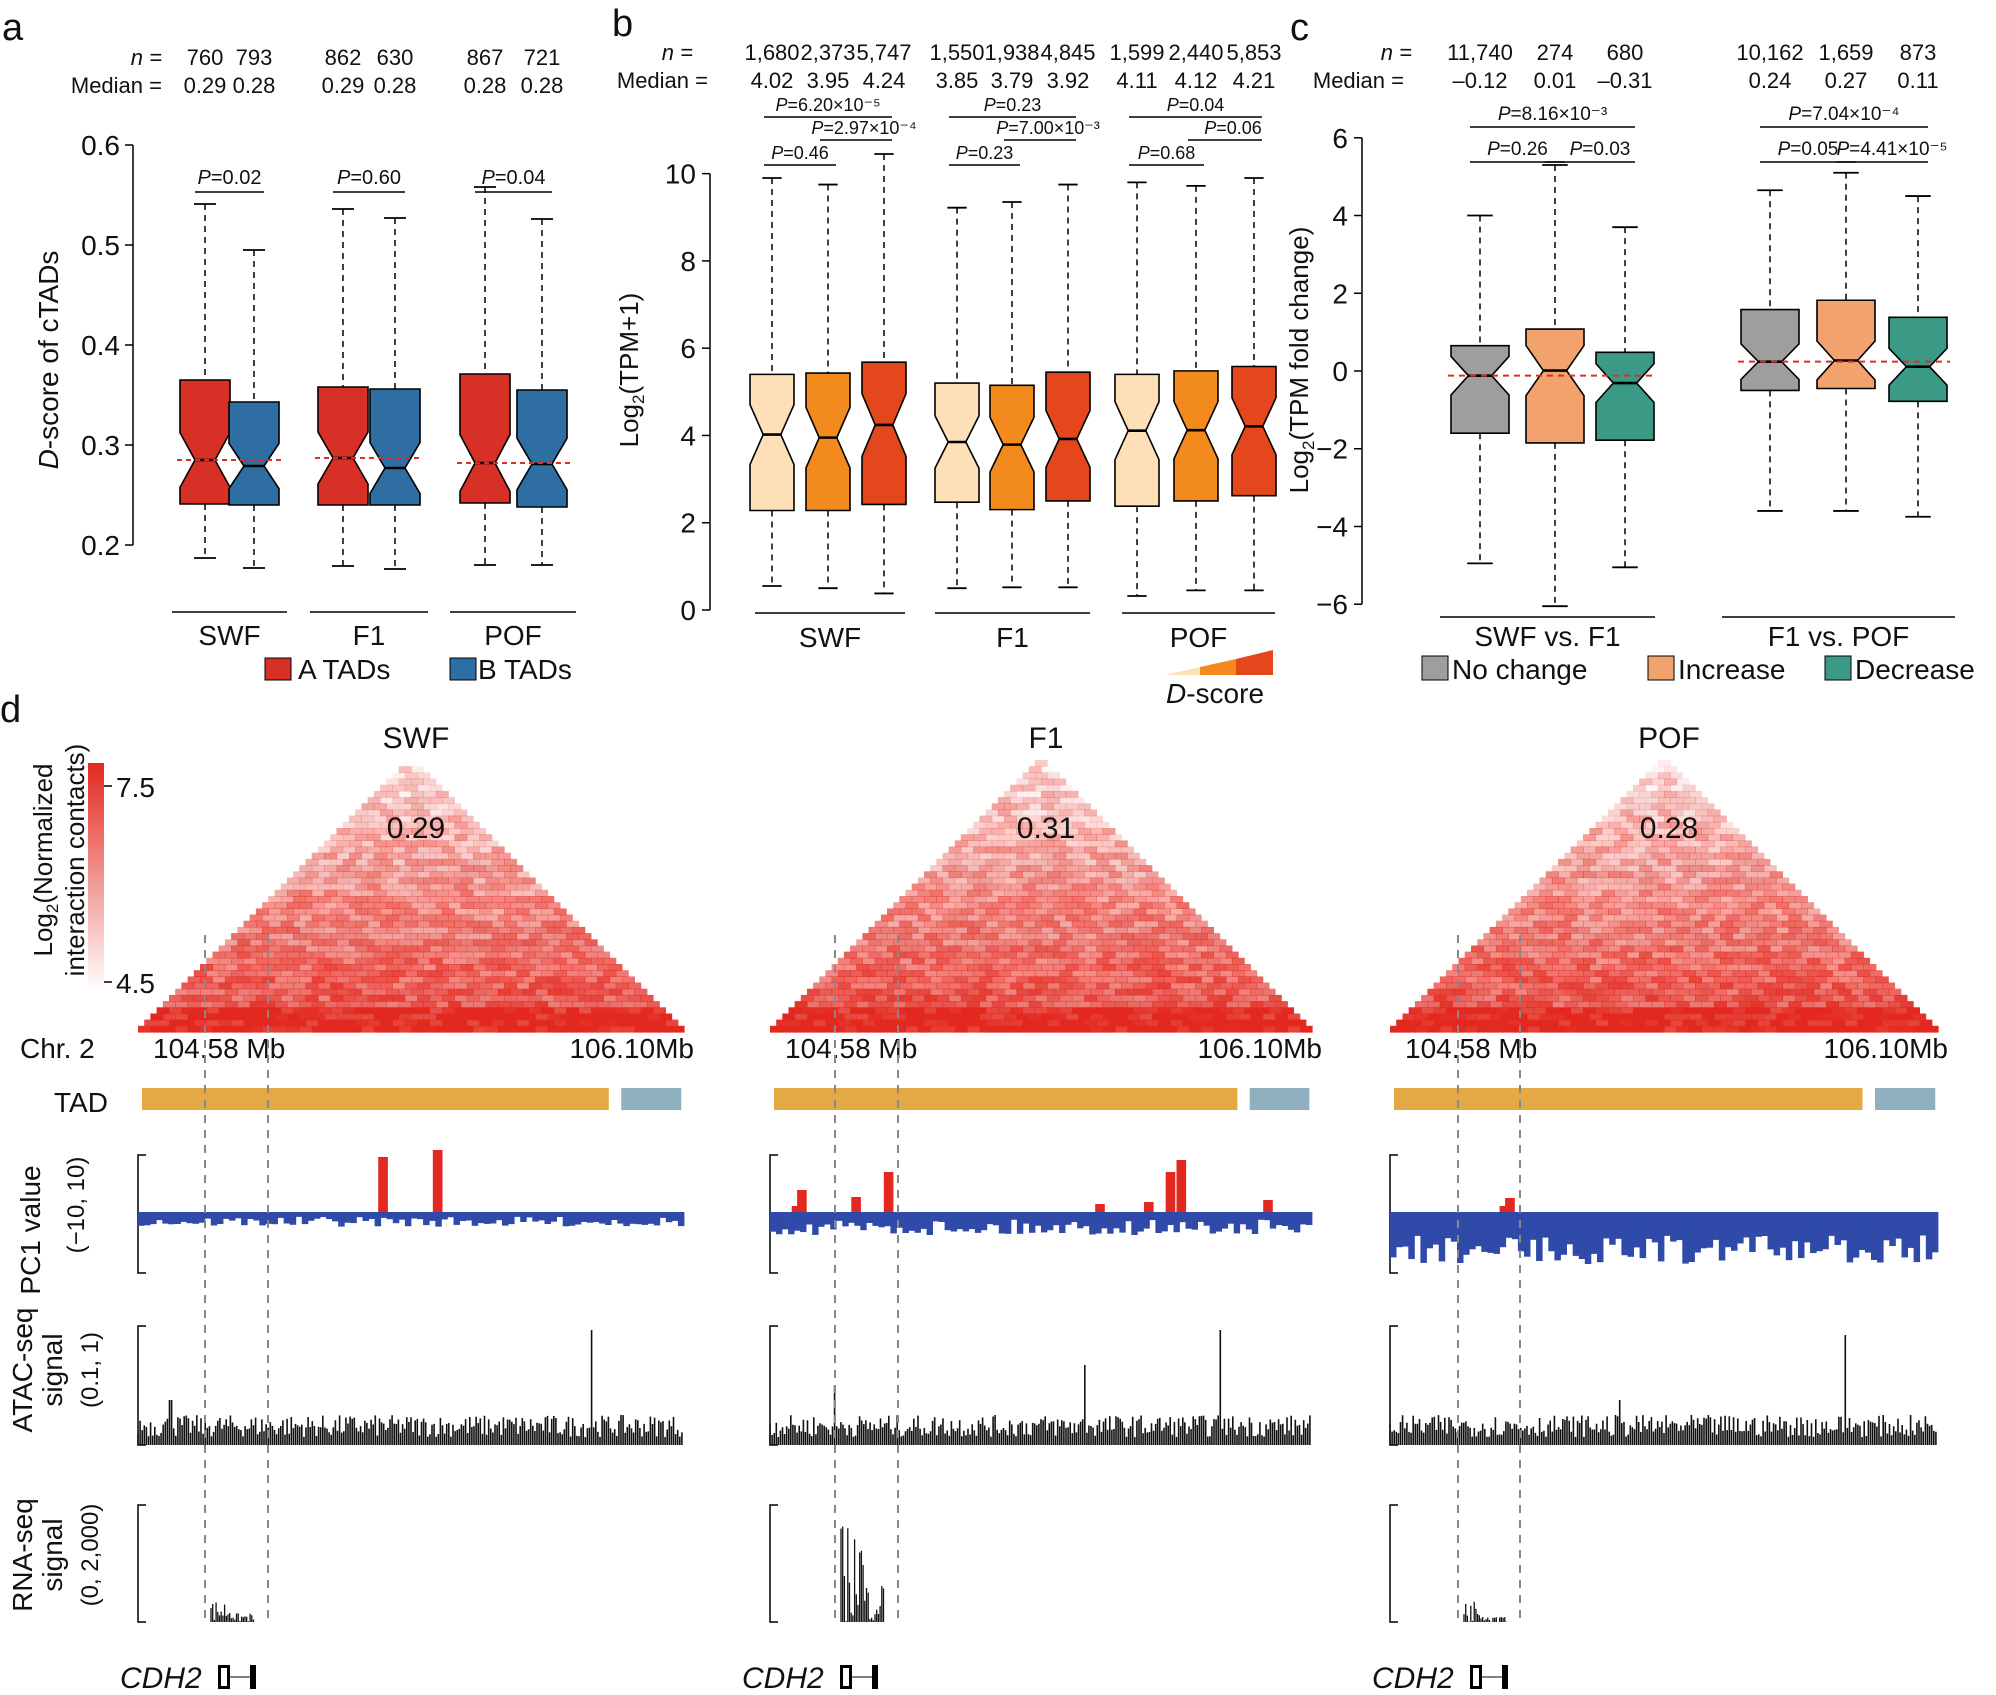  Describe the element at coordinates (253, 1677) in the screenshot. I see `gene-exon` at that location.